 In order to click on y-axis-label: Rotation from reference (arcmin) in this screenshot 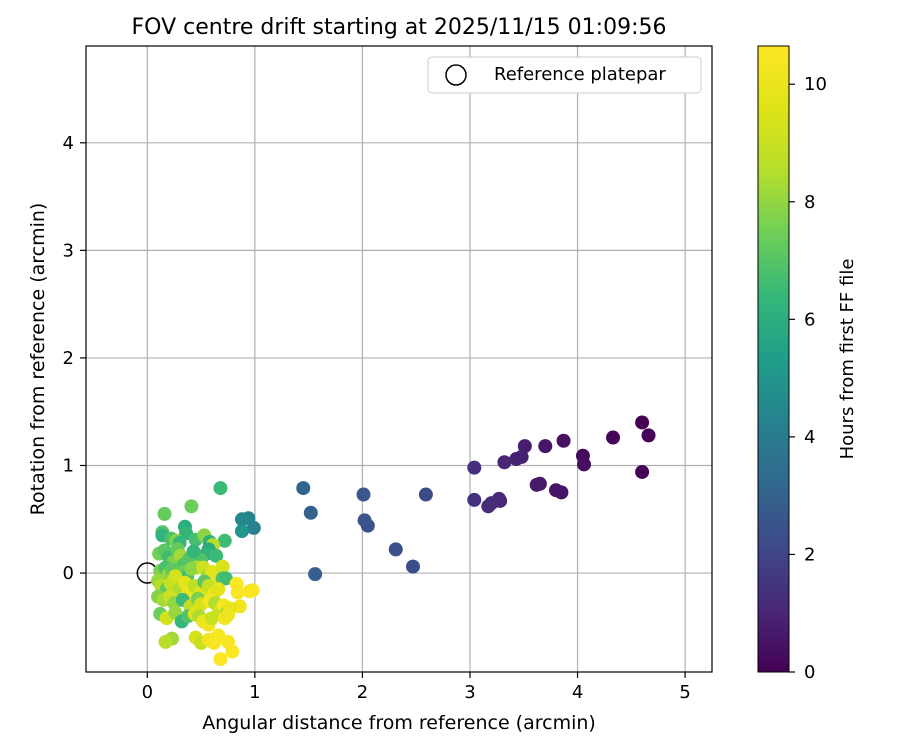, I will do `click(38, 359)`.